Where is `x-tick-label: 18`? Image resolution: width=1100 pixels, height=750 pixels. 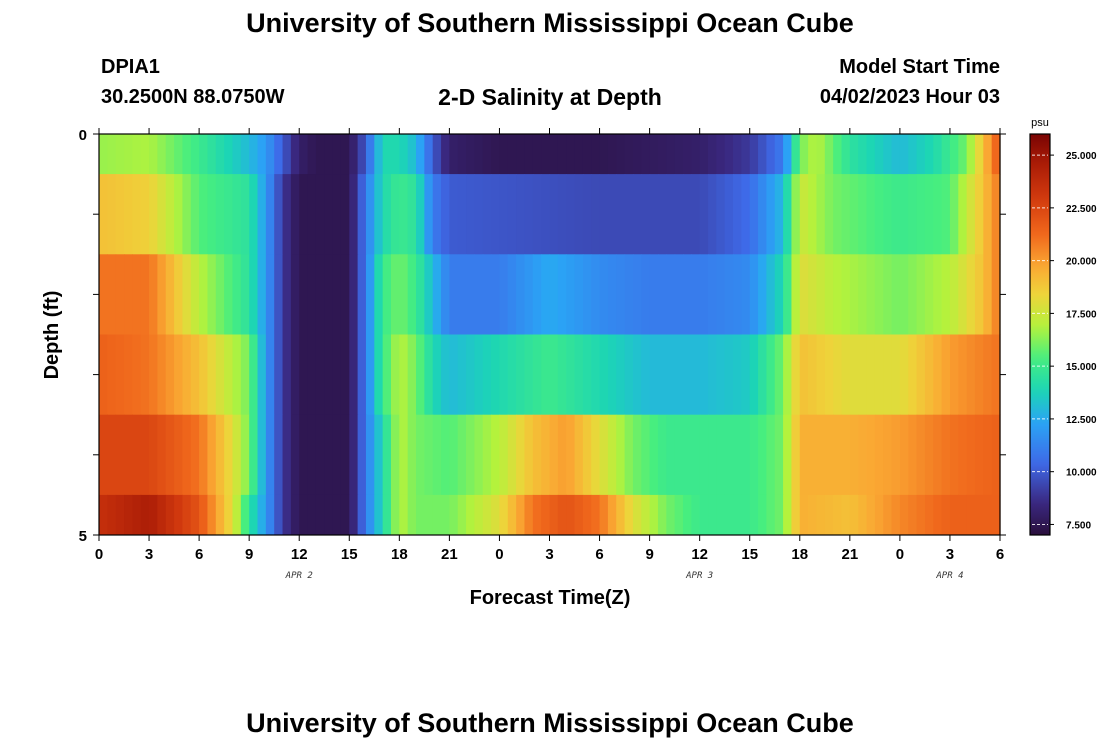
x-tick-label: 18 is located at coordinates (399, 554).